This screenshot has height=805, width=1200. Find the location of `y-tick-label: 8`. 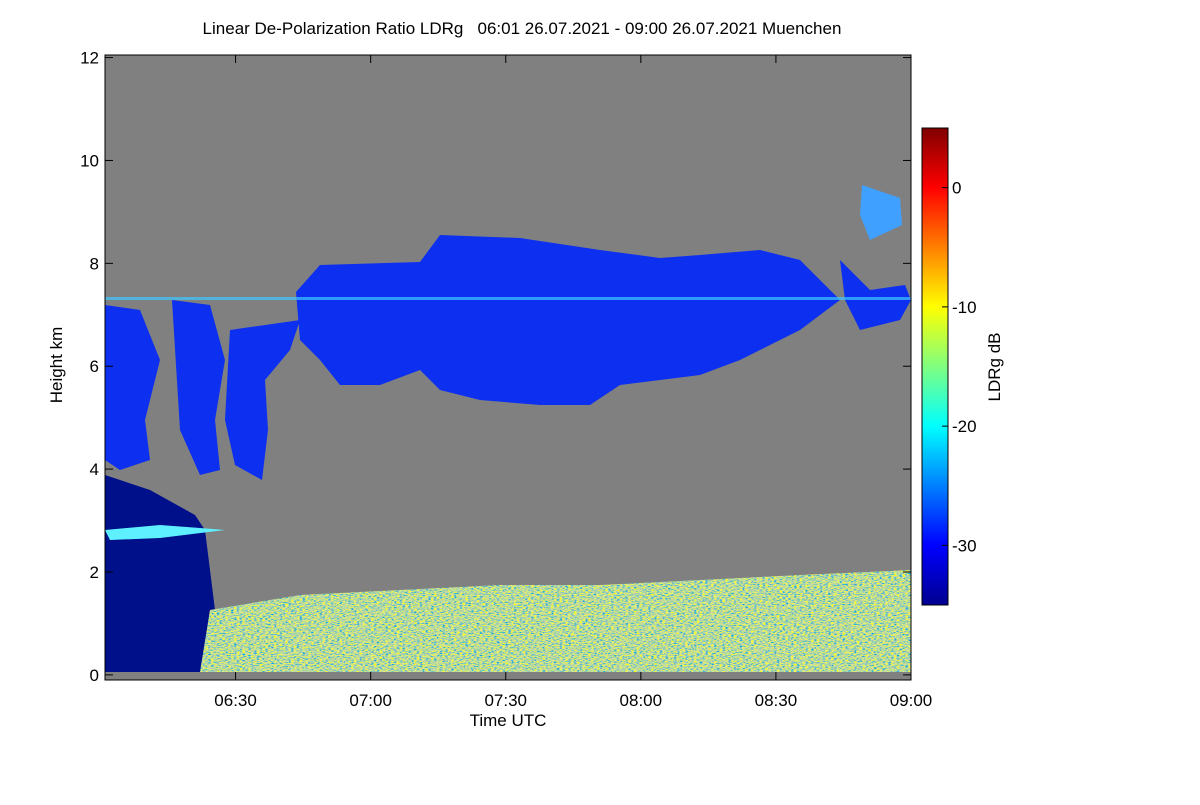

y-tick-label: 8 is located at coordinates (94, 263).